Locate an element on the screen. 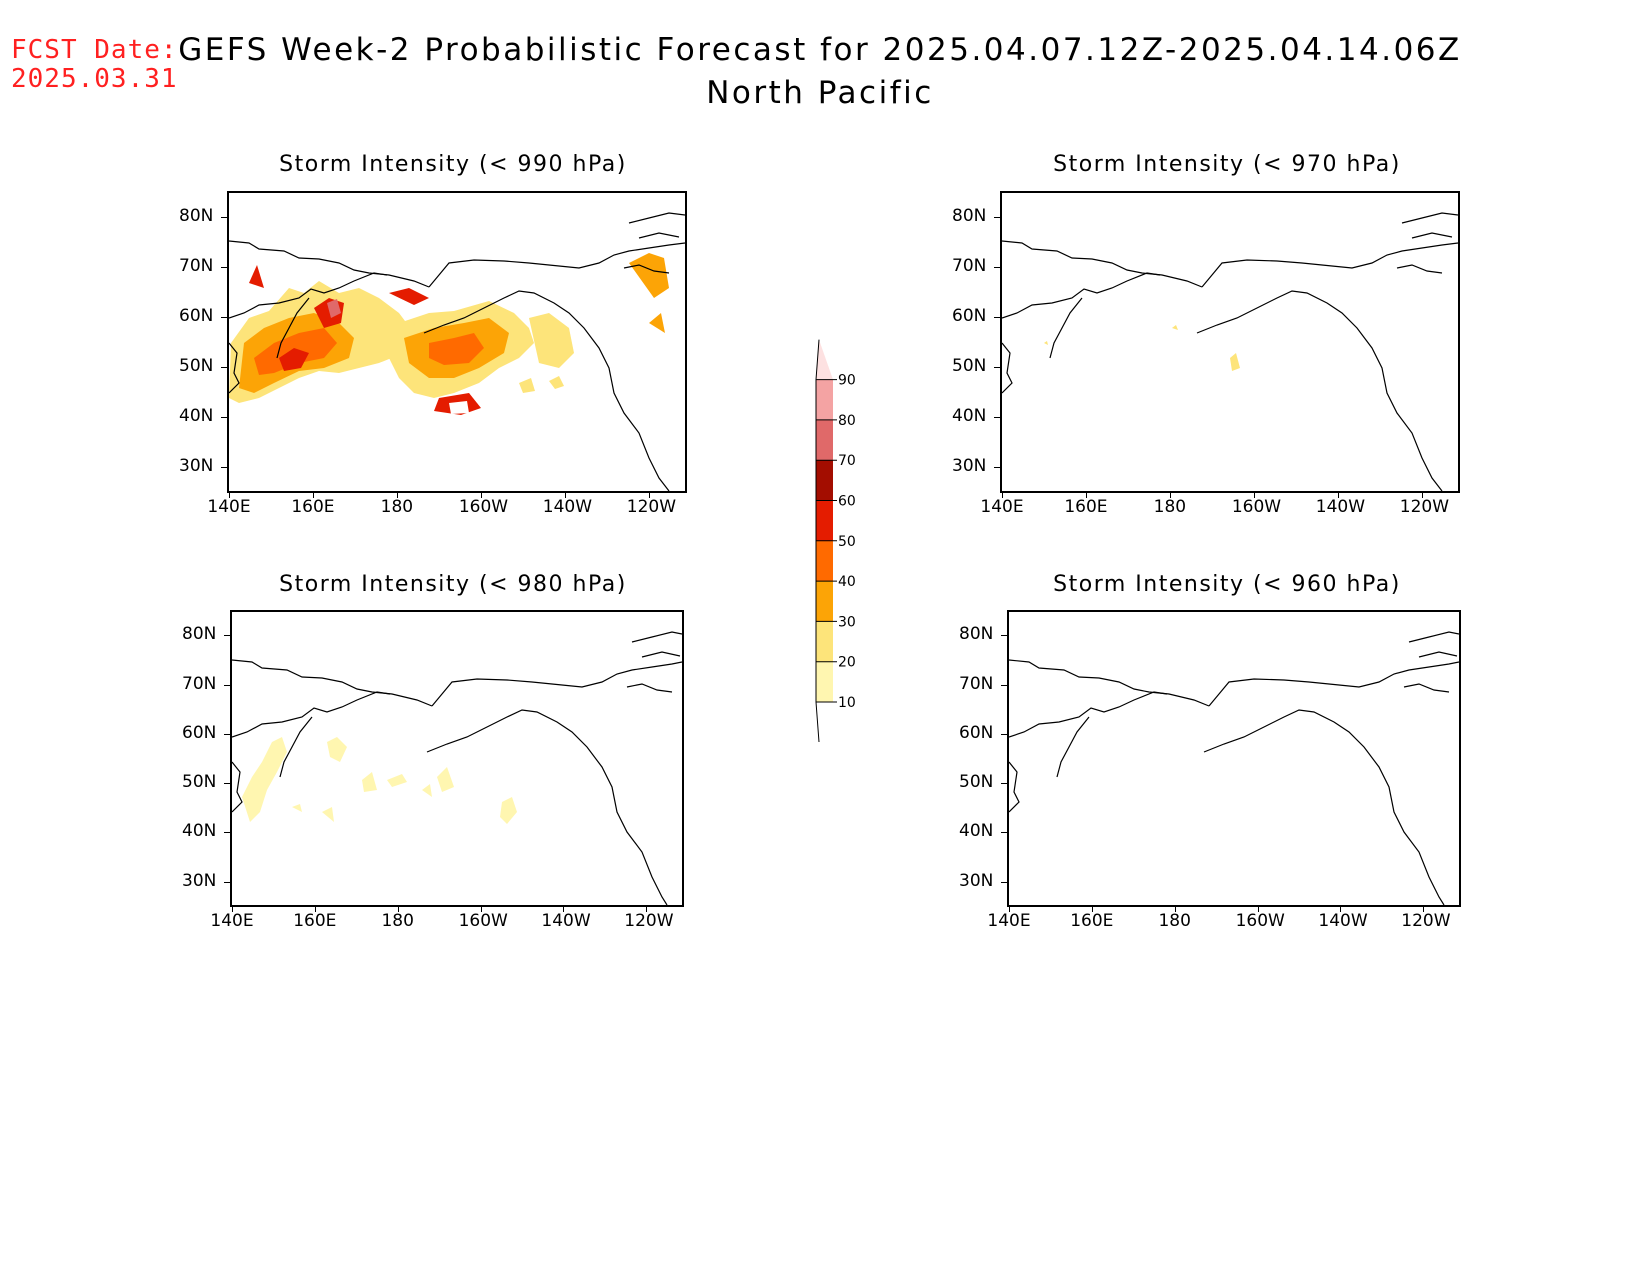 Image resolution: width=1650 pixels, height=1275 pixels. colorbar-label-10: 10 is located at coordinates (847, 703).